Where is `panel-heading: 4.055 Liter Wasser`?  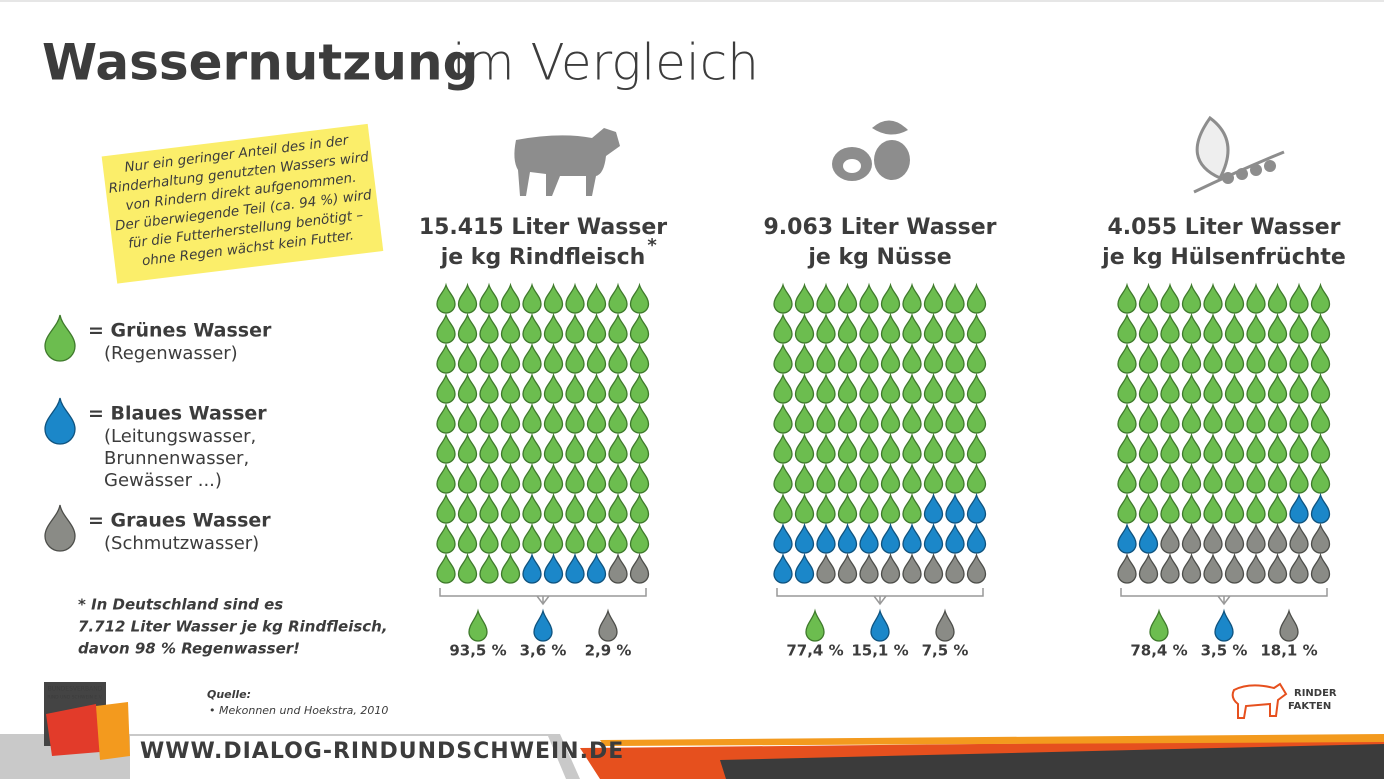
panel-heading: 4.055 Liter Wasser is located at coordinates (1223, 227).